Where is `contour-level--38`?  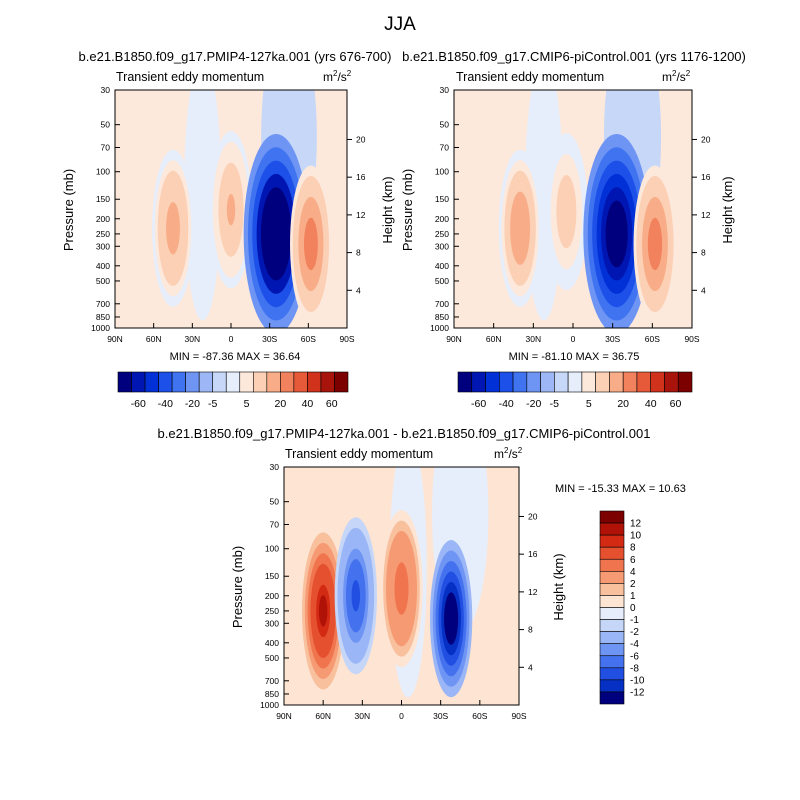 contour-level--38 is located at coordinates (451, 618).